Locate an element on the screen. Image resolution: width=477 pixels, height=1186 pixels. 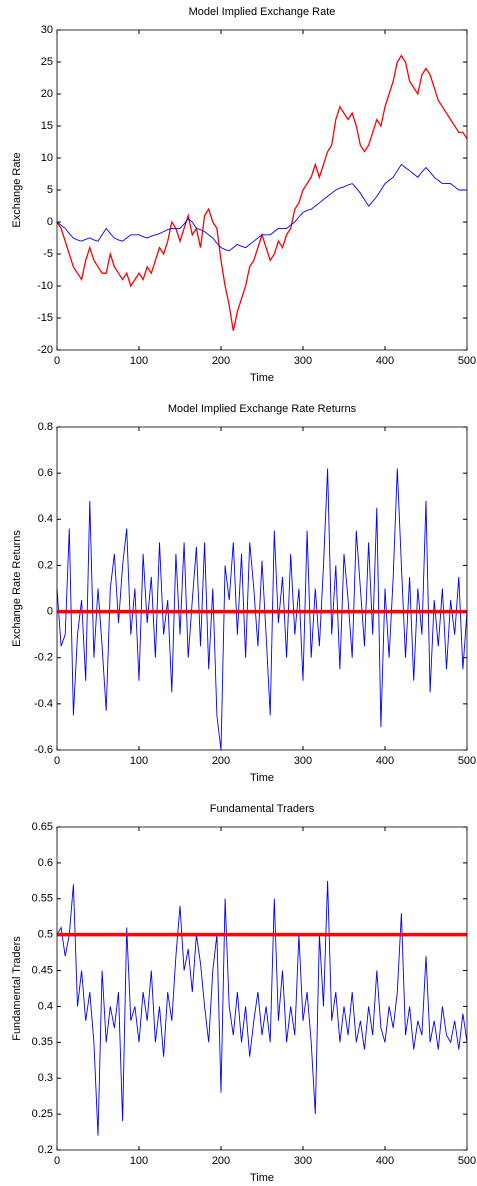
y-tick-label: 0.45 is located at coordinates (42, 970).